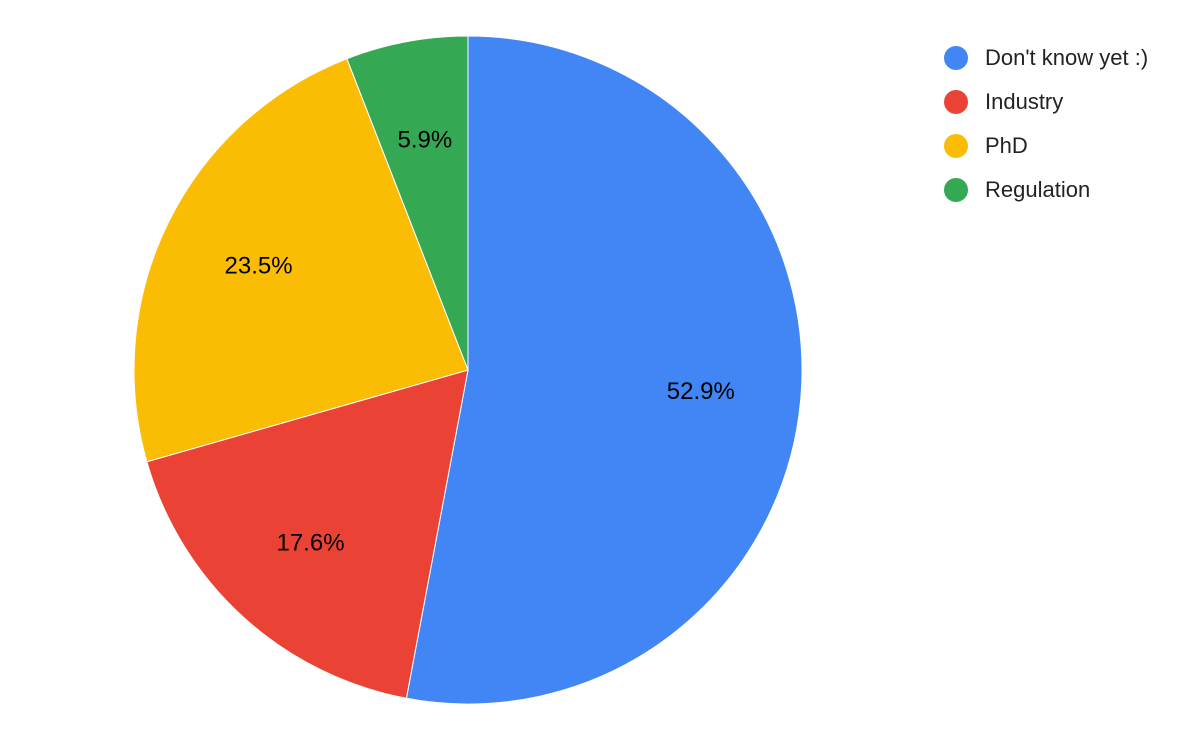 This screenshot has width=1200, height=742. I want to click on legend-swatch-dont-know-yet, so click(956, 58).